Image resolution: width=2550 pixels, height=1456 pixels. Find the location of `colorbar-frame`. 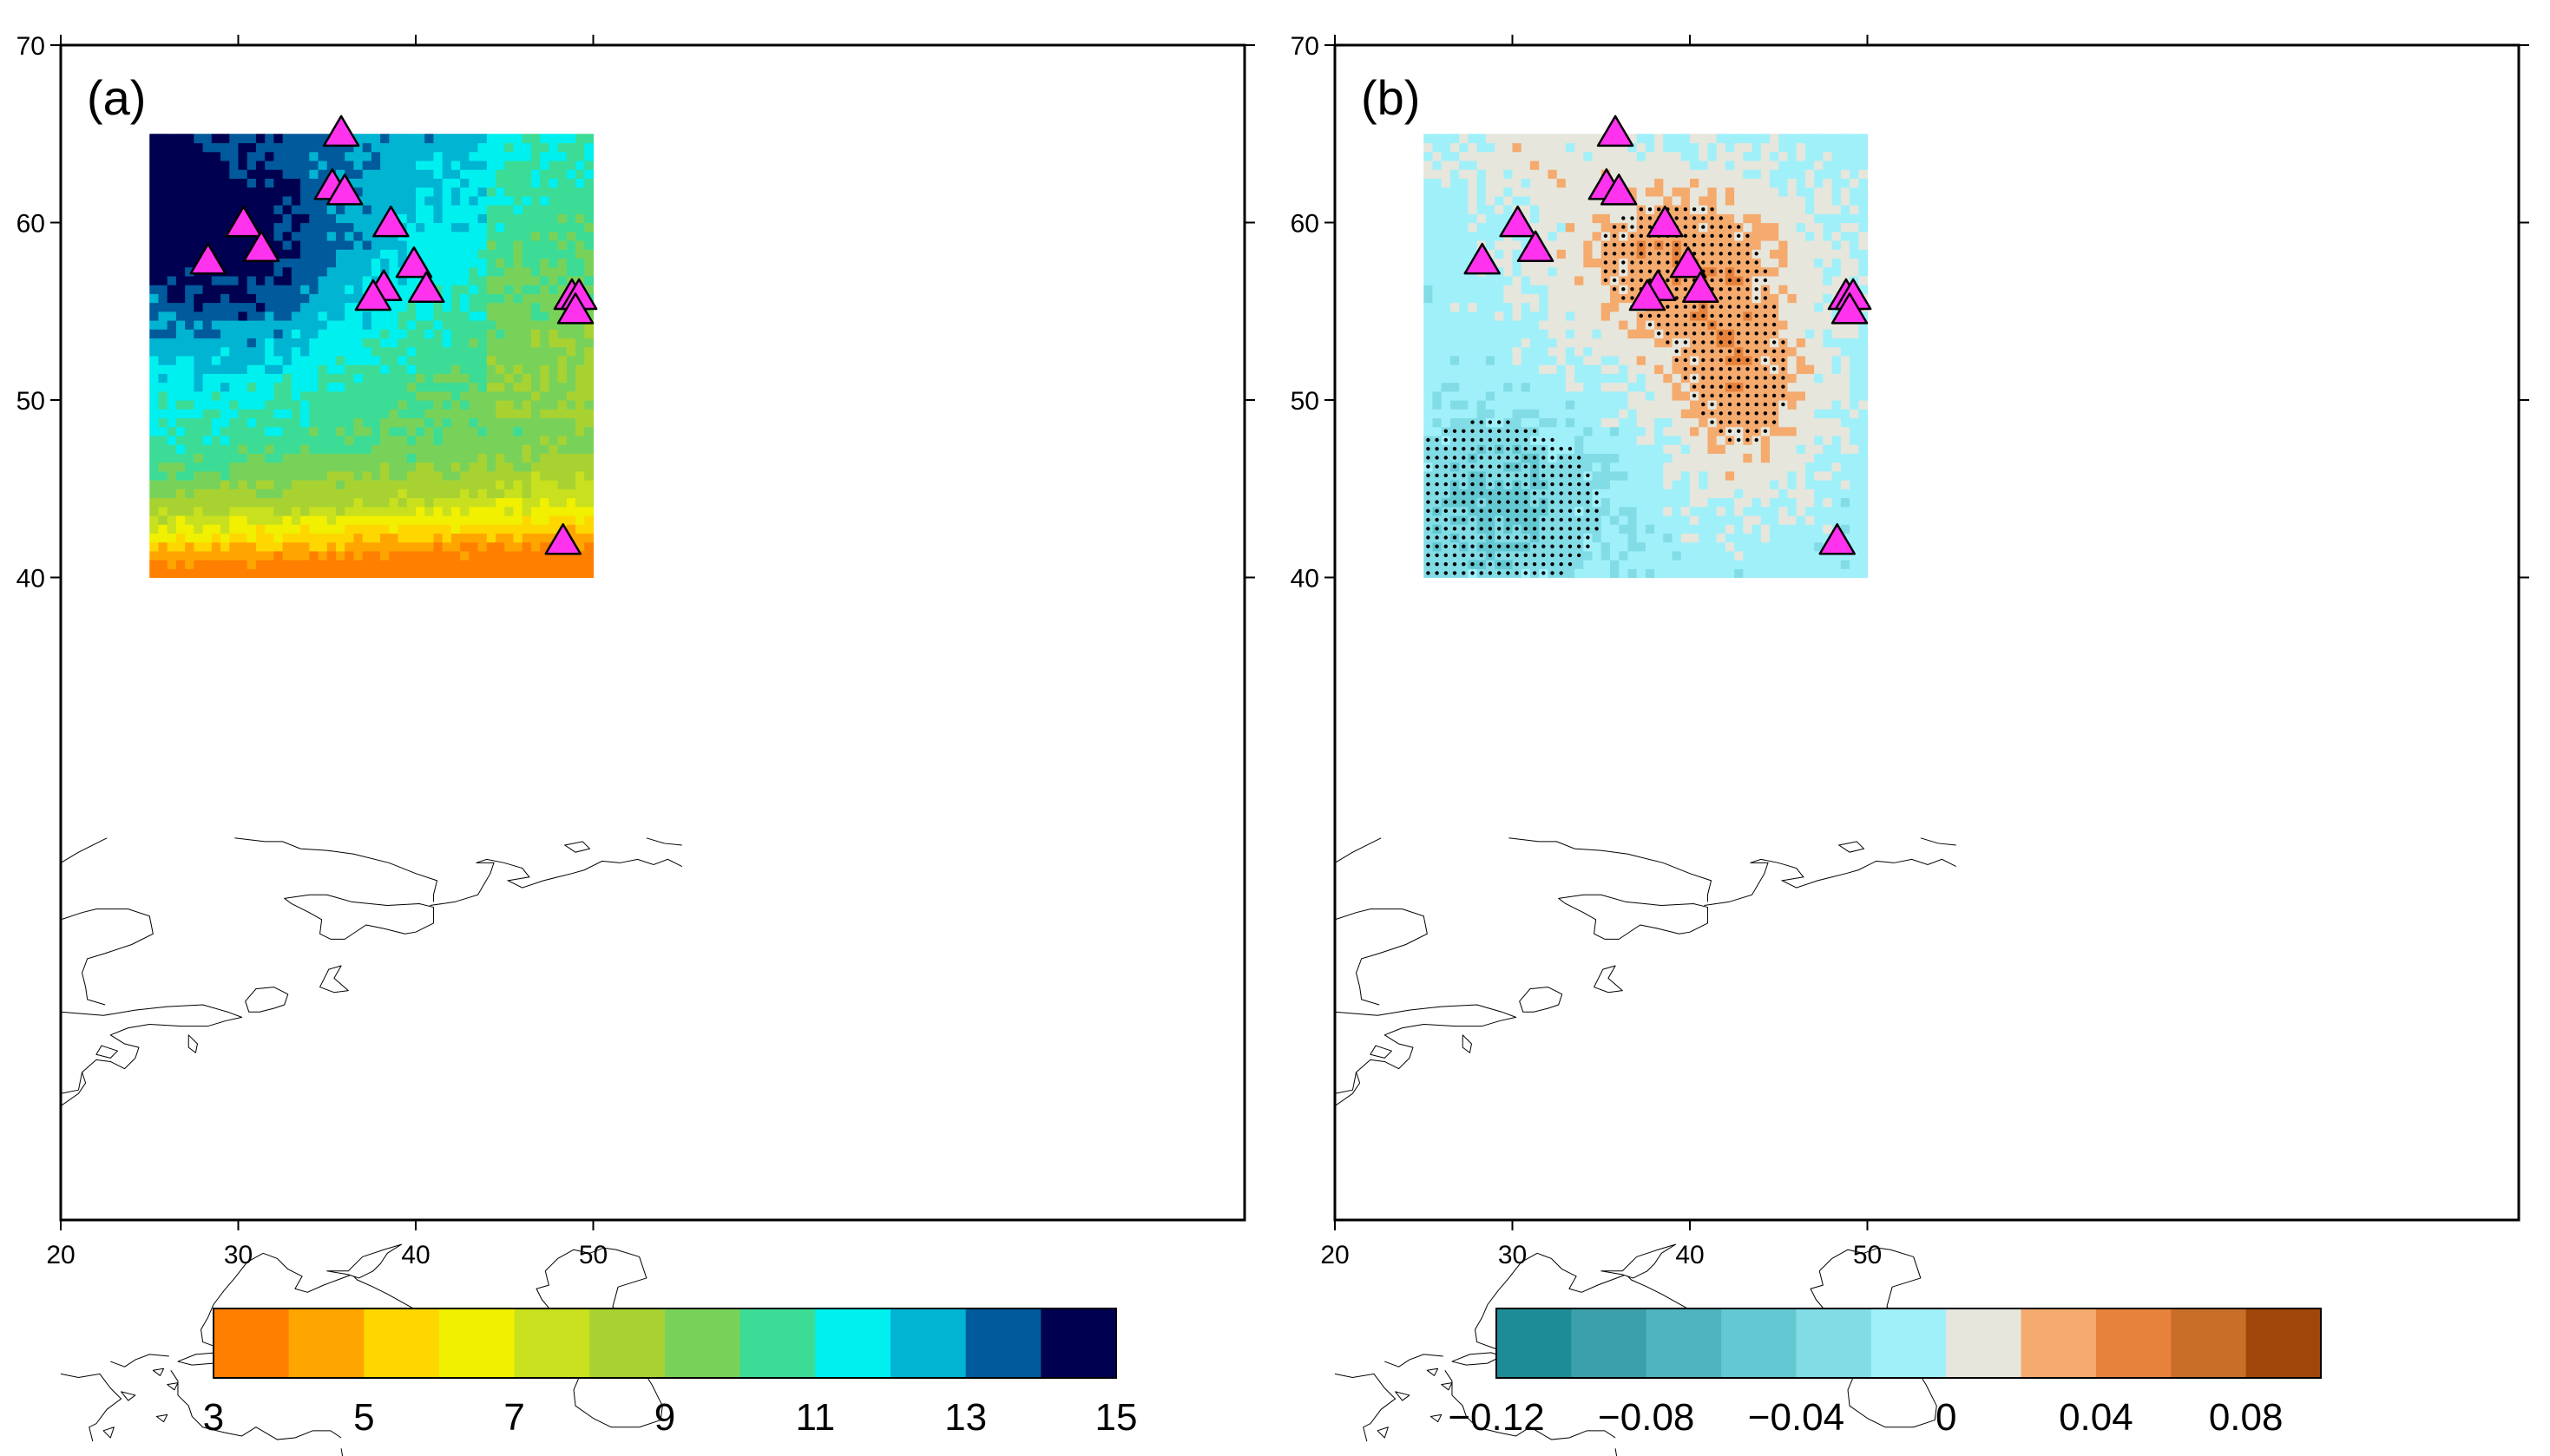

colorbar-frame is located at coordinates (665, 1343).